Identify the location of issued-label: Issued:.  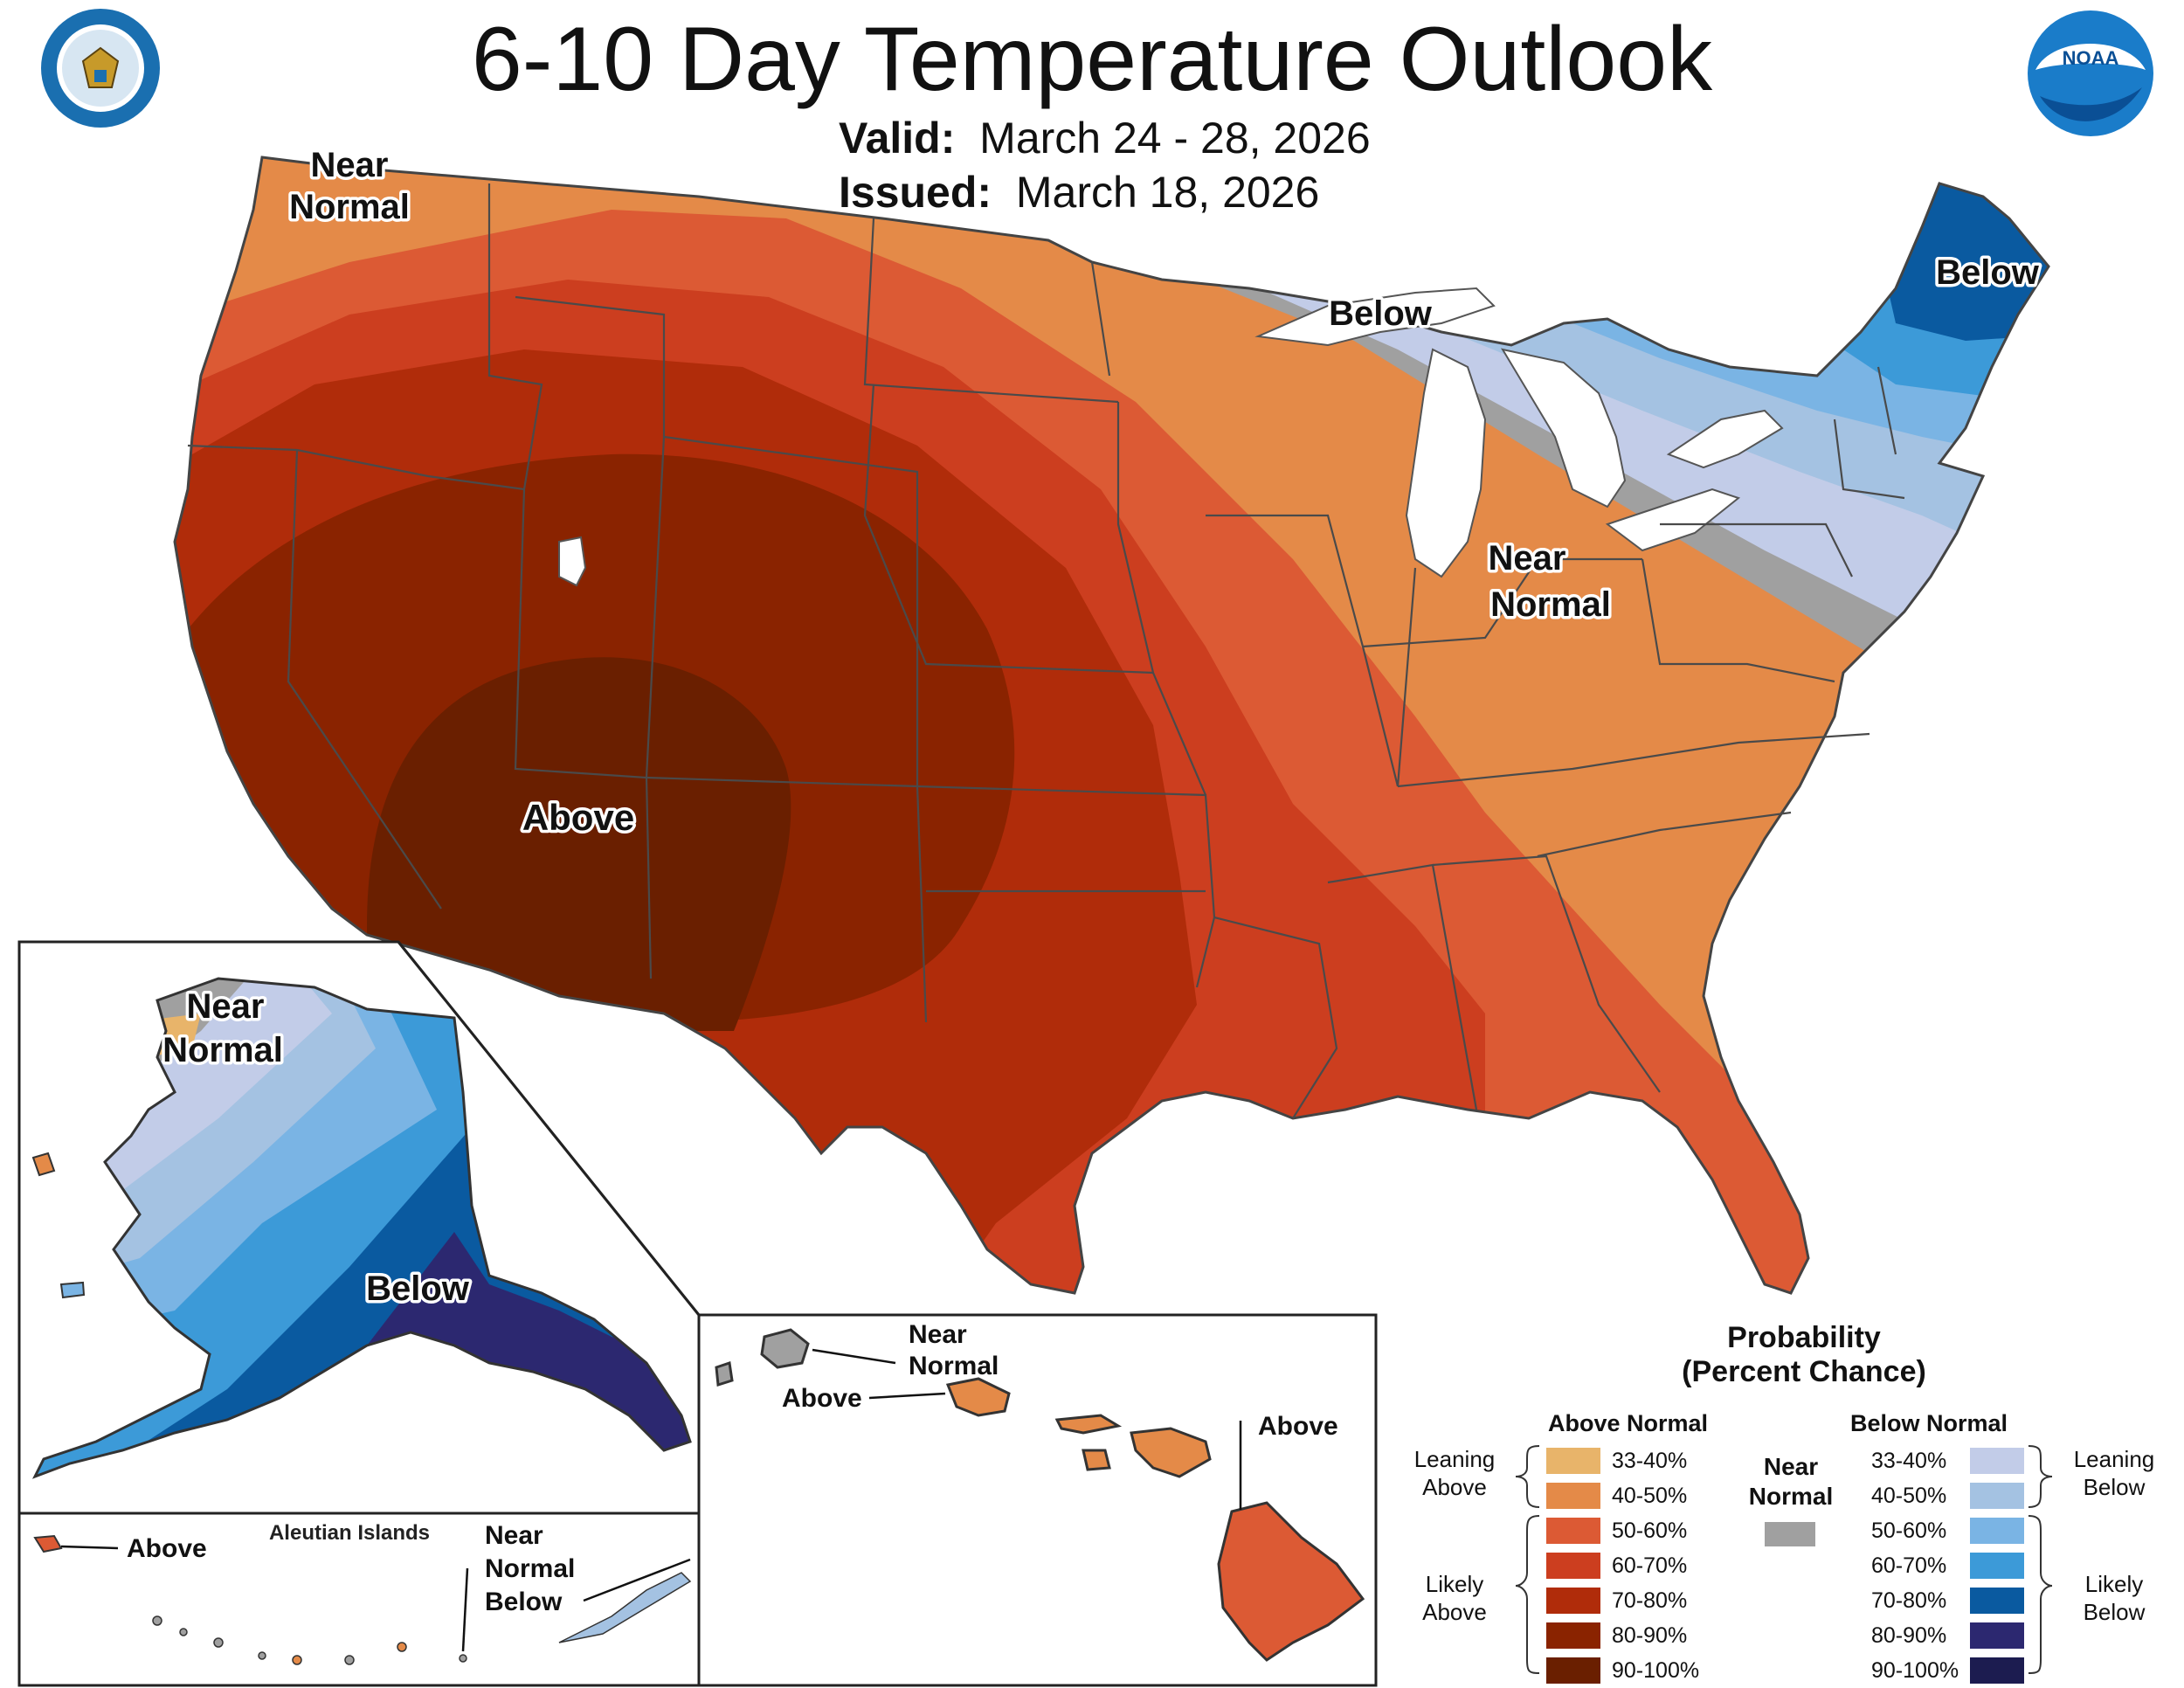
(915, 192).